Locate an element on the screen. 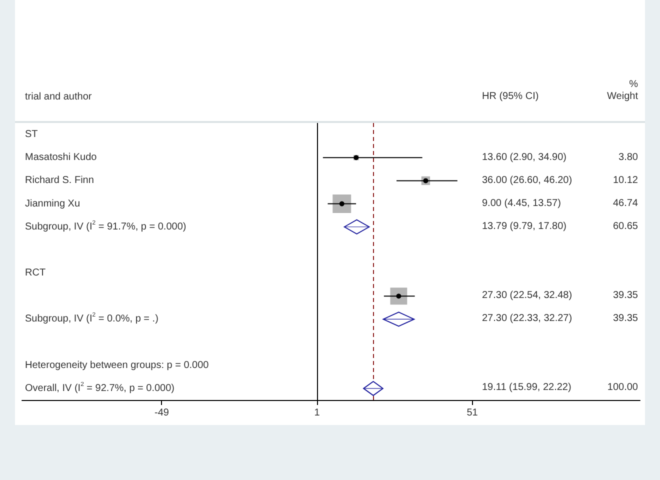 The width and height of the screenshot is (660, 480). y-tick-label: Richard S. Finn is located at coordinates (59, 180).